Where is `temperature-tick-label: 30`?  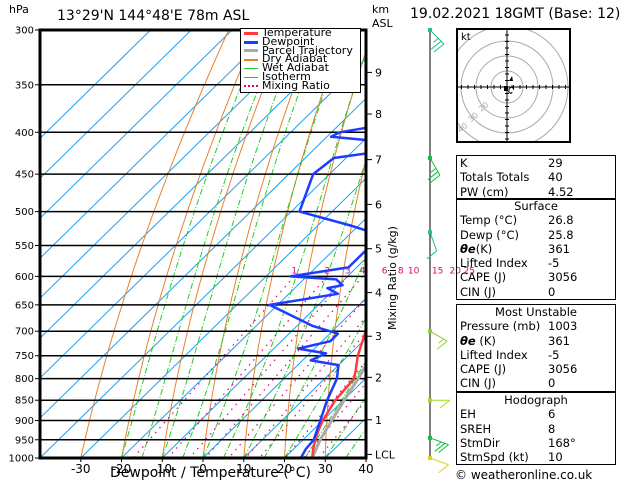
temperature-tick-label: 30 is located at coordinates (325, 469).